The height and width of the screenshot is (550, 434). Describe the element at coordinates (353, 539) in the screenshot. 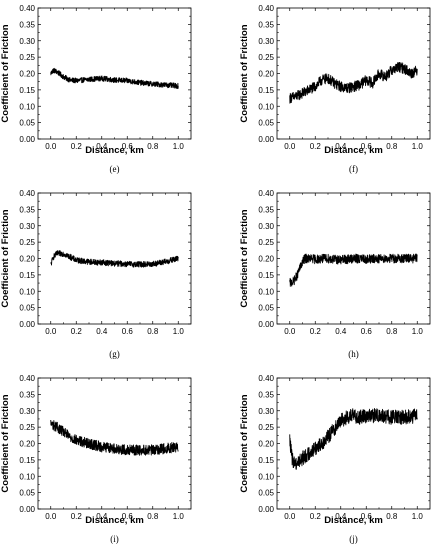

I see `panel-caption: (j)` at that location.